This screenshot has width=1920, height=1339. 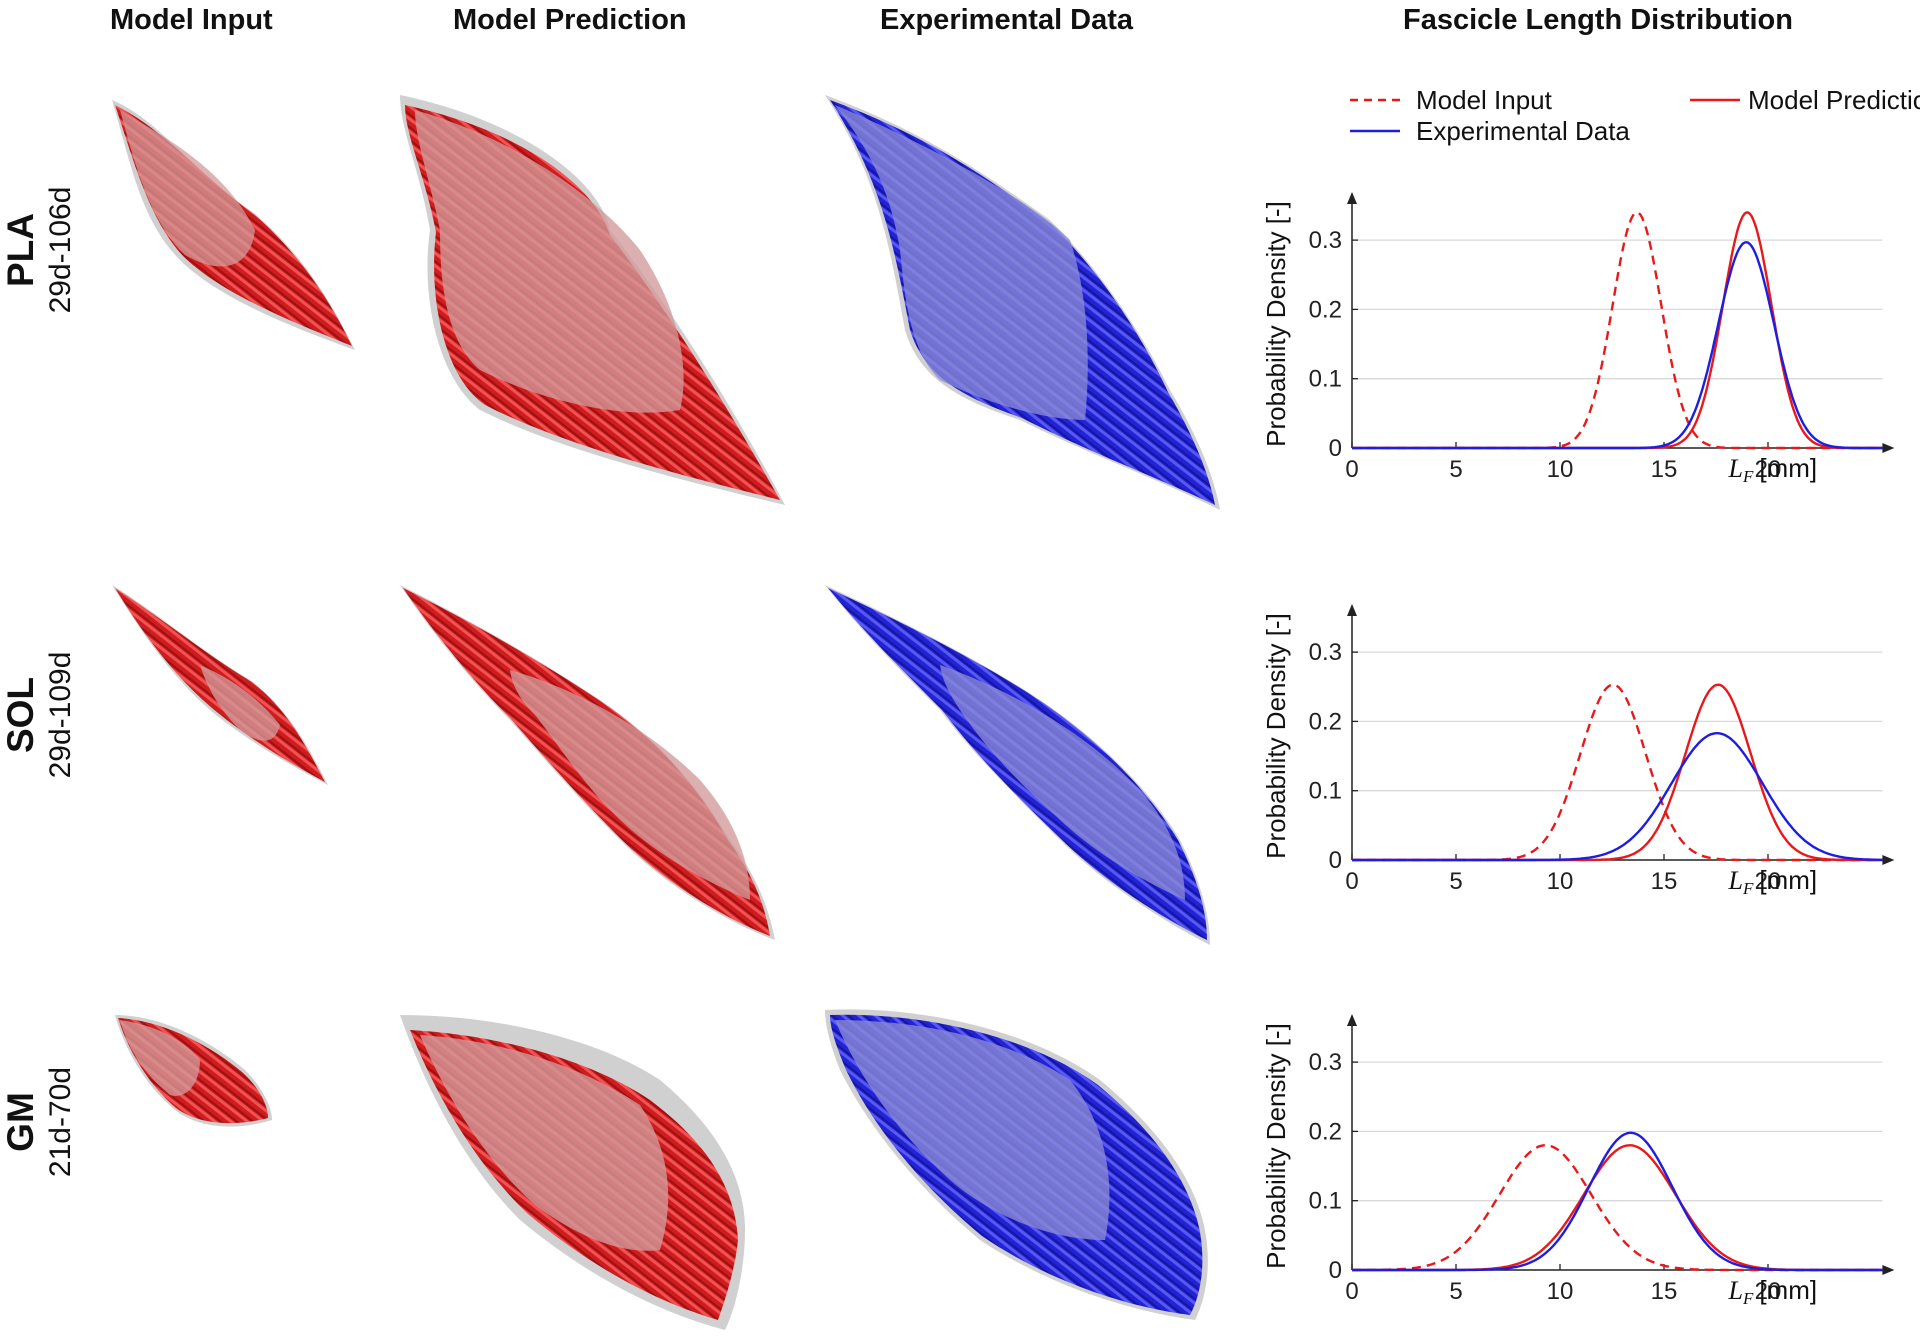 What do you see at coordinates (1017, 765) in the screenshot?
I see `muscle-render-sol-experimental` at bounding box center [1017, 765].